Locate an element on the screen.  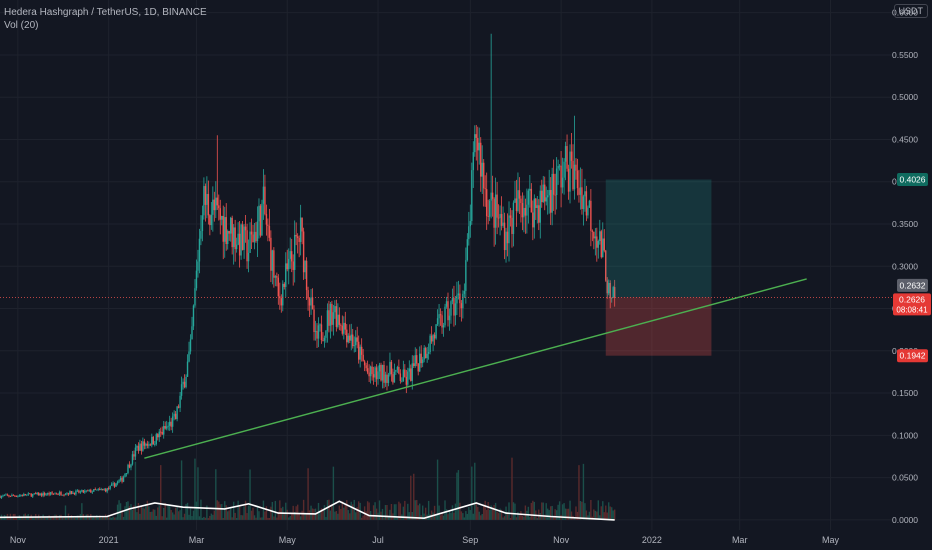
currency-badge: USDT is located at coordinates (910, 11).